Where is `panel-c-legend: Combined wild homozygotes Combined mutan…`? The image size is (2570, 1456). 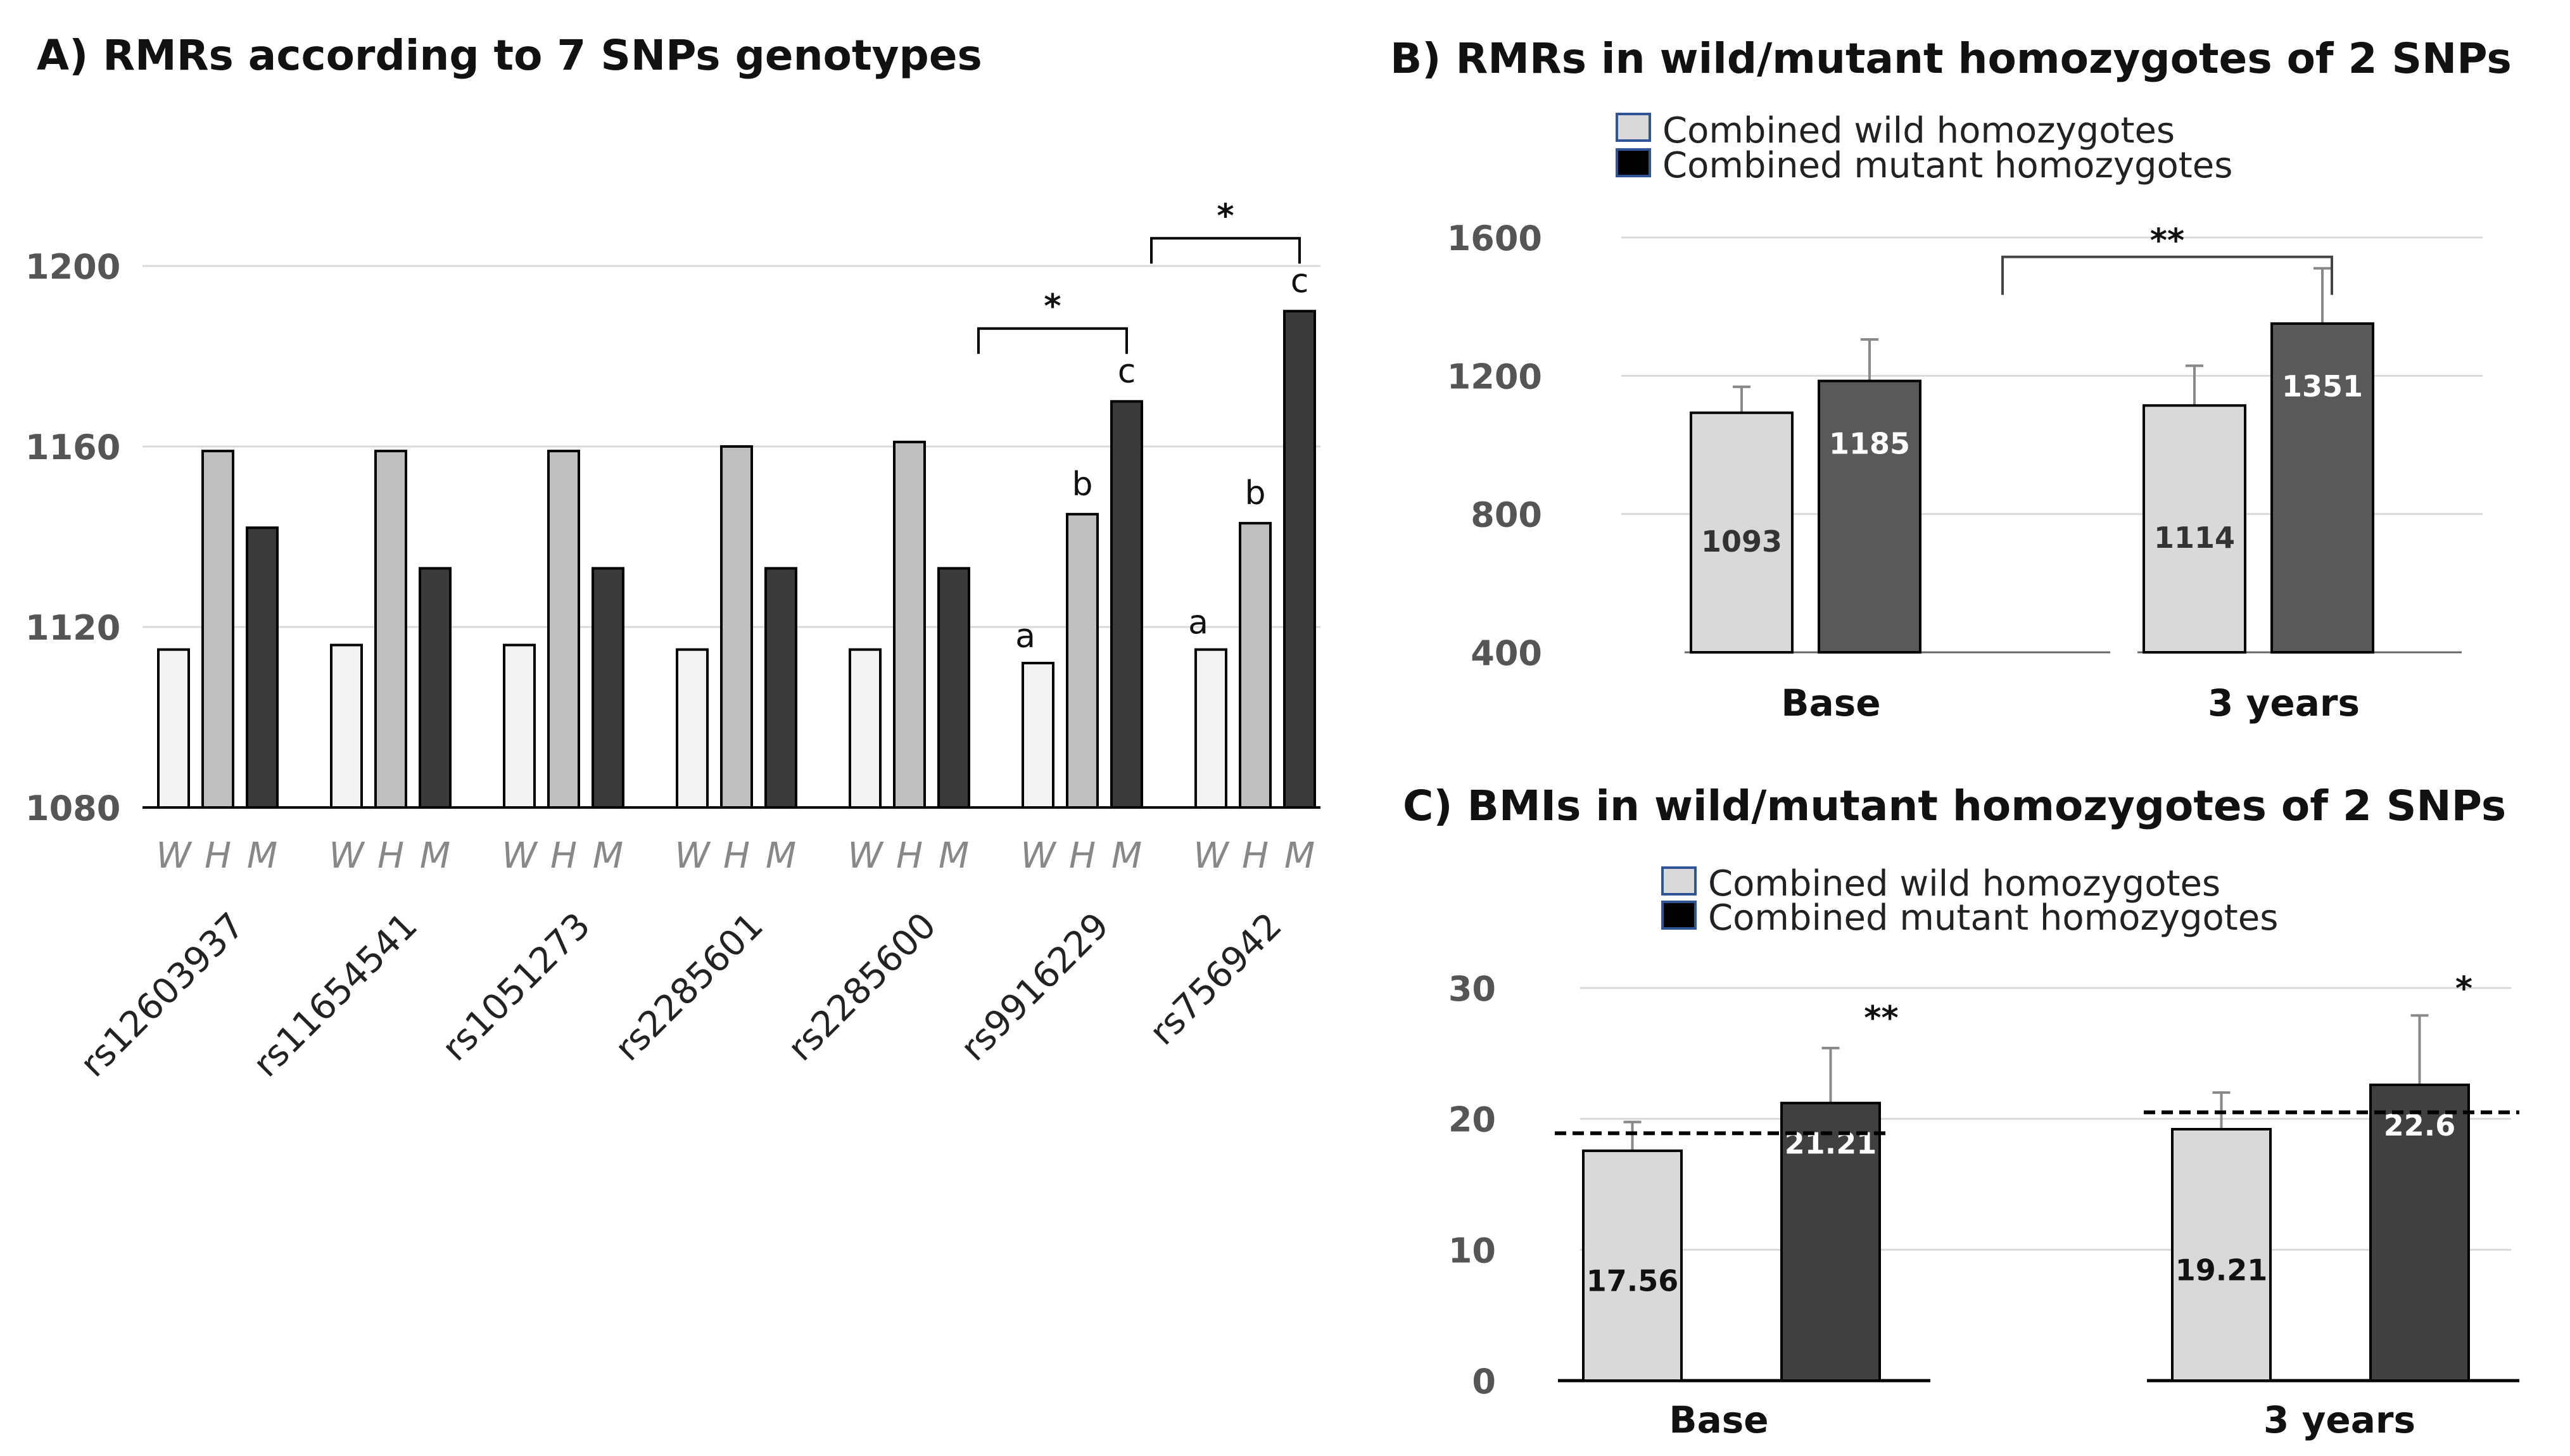 panel-c-legend: Combined wild homozygotes Combined mutan… is located at coordinates (1969, 901).